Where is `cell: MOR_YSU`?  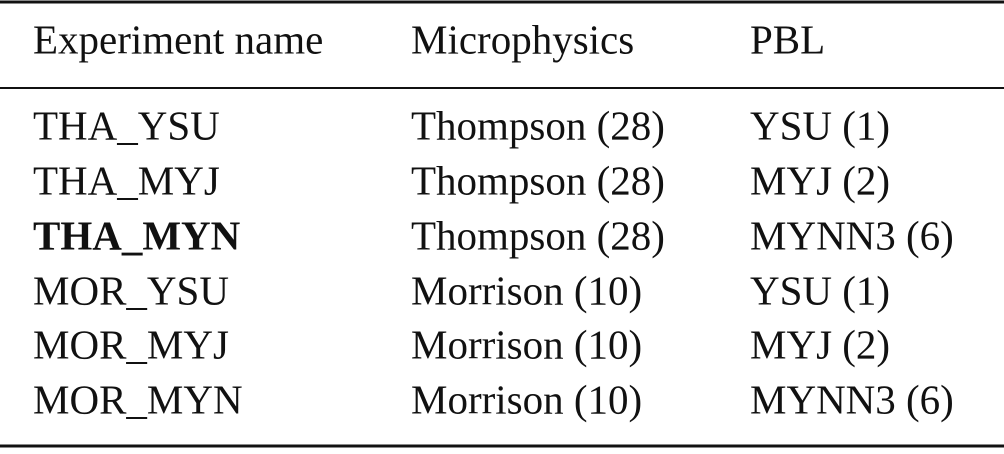 cell: MOR_YSU is located at coordinates (131, 290).